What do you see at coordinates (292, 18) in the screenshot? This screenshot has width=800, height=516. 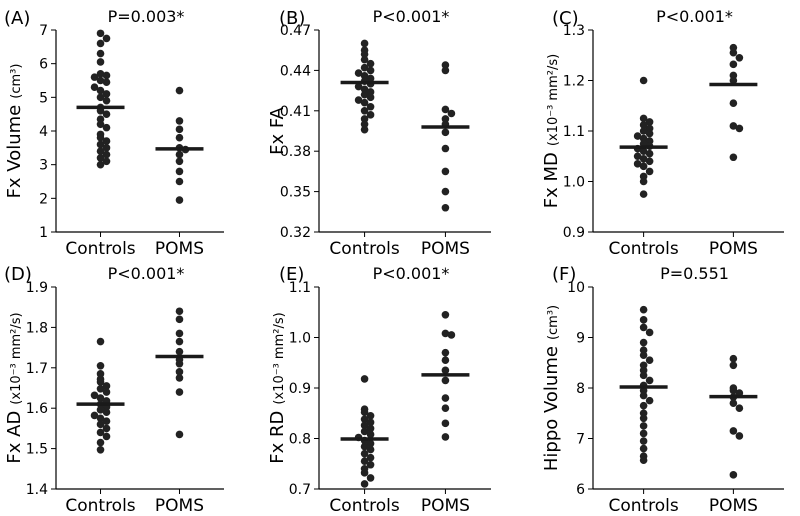 I see `panel-label: (B)` at bounding box center [292, 18].